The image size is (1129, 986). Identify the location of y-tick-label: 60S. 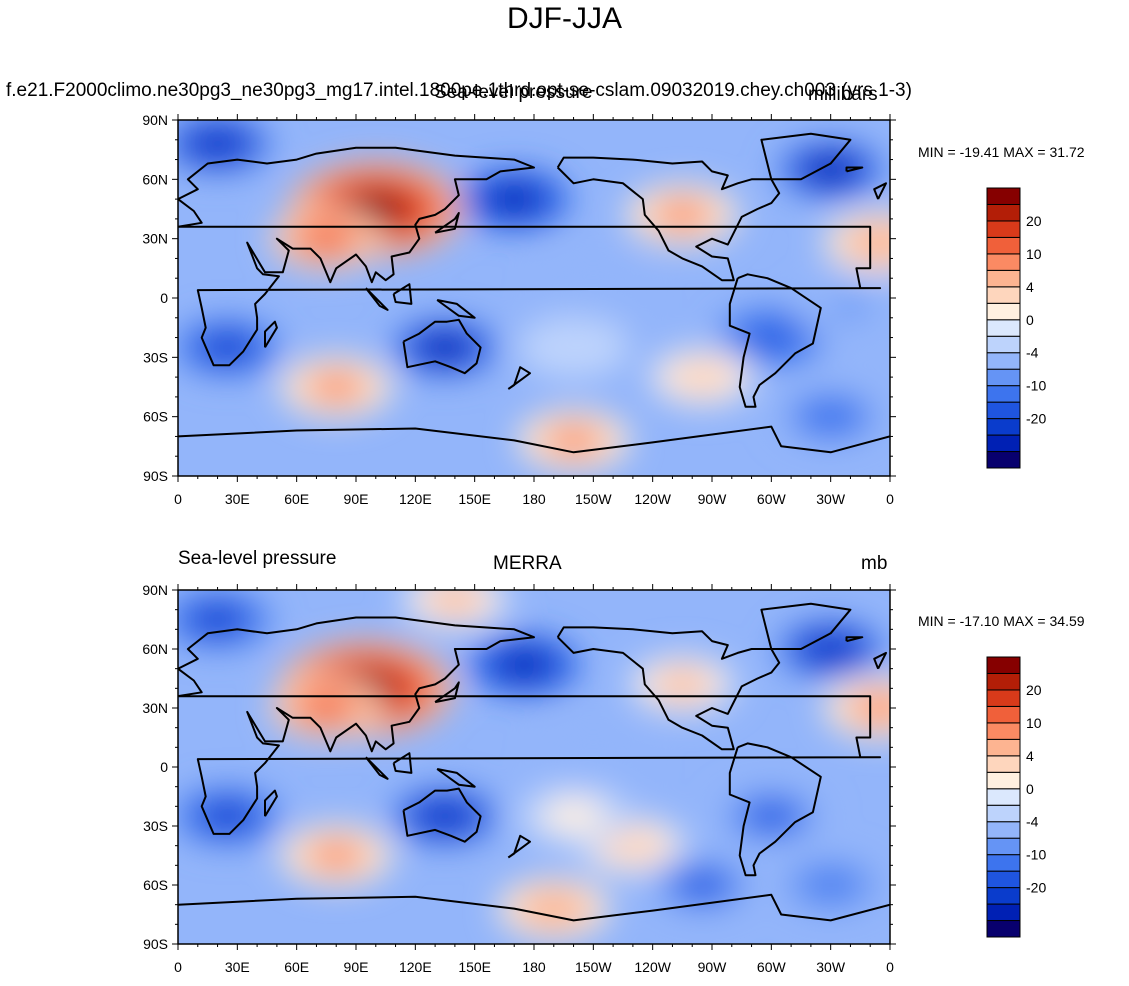
(155, 417).